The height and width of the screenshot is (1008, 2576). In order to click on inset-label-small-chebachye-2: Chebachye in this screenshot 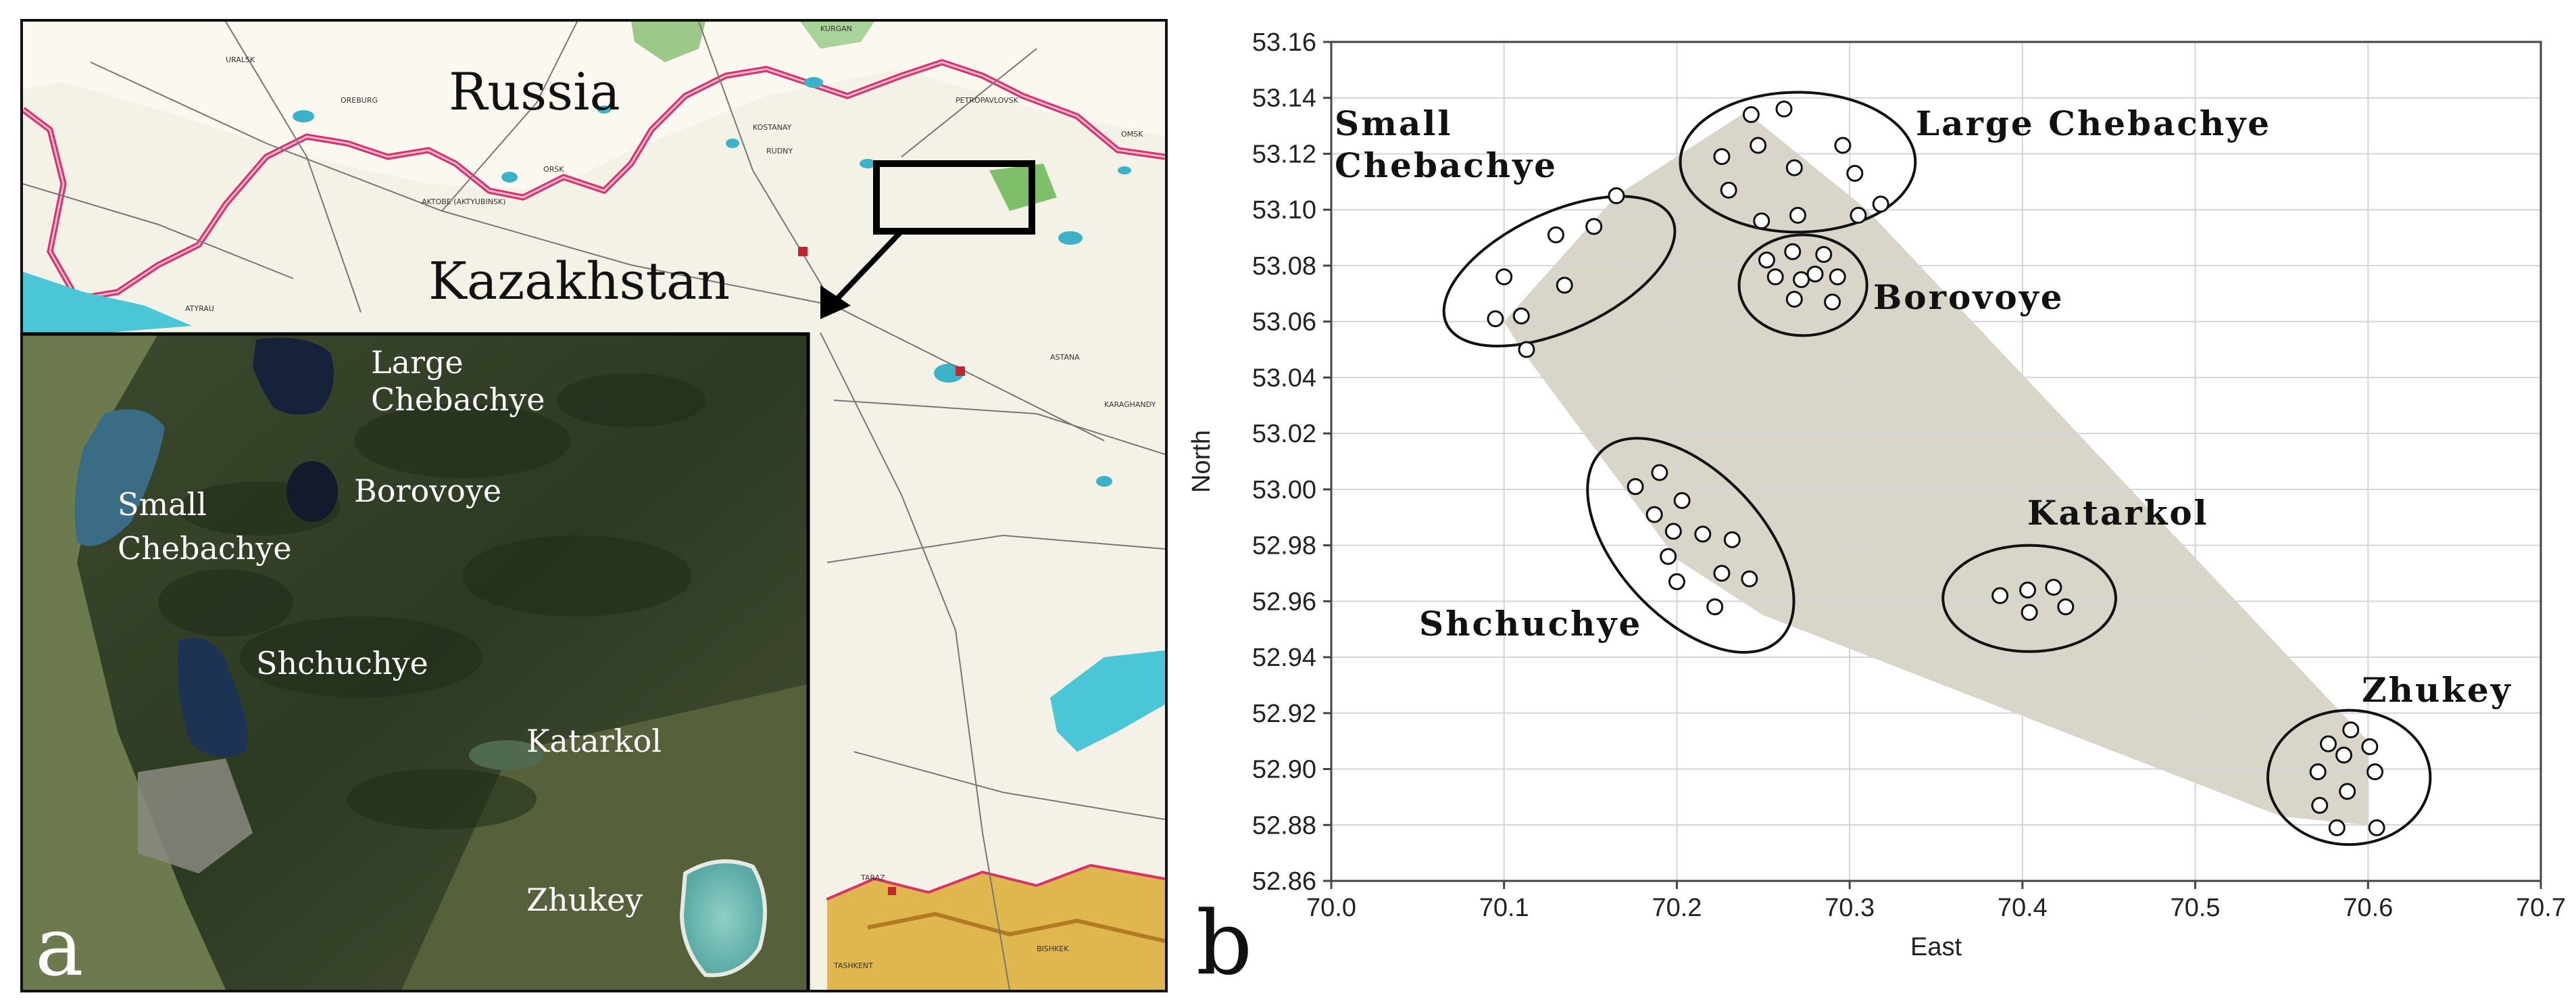, I will do `click(205, 548)`.